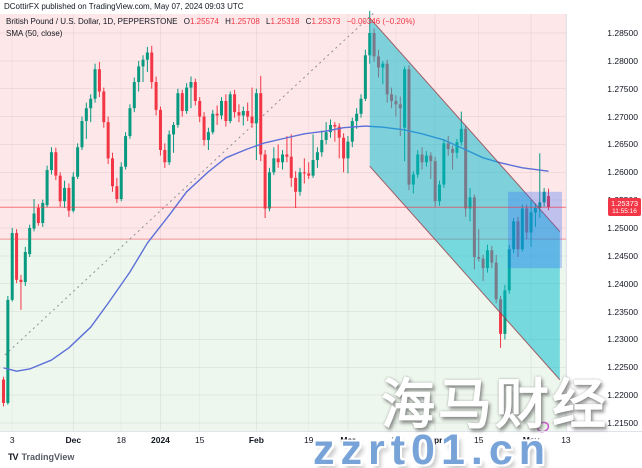 The width and height of the screenshot is (642, 468). I want to click on price-axis-label: 1.24000, so click(622, 283).